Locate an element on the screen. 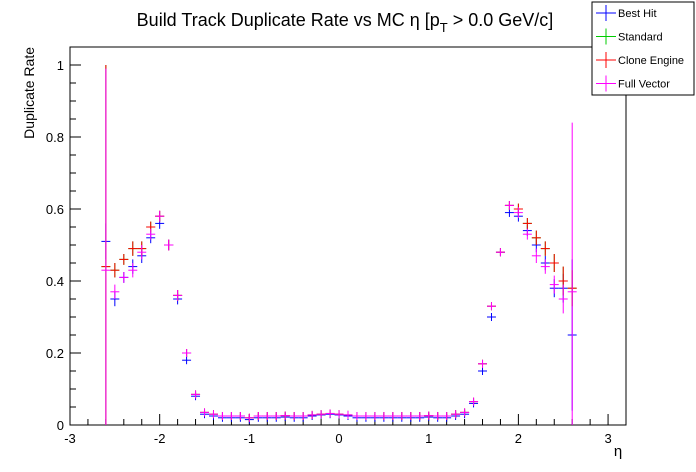 The height and width of the screenshot is (472, 696). legend-label: Standard is located at coordinates (640, 38).